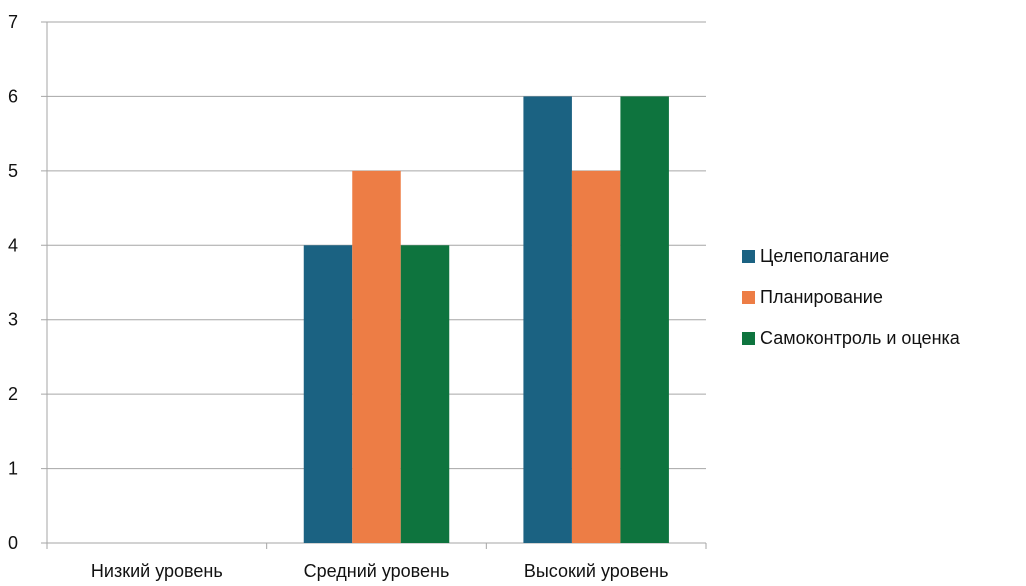  I want to click on x-tick-label: Средний уровень, so click(377, 571).